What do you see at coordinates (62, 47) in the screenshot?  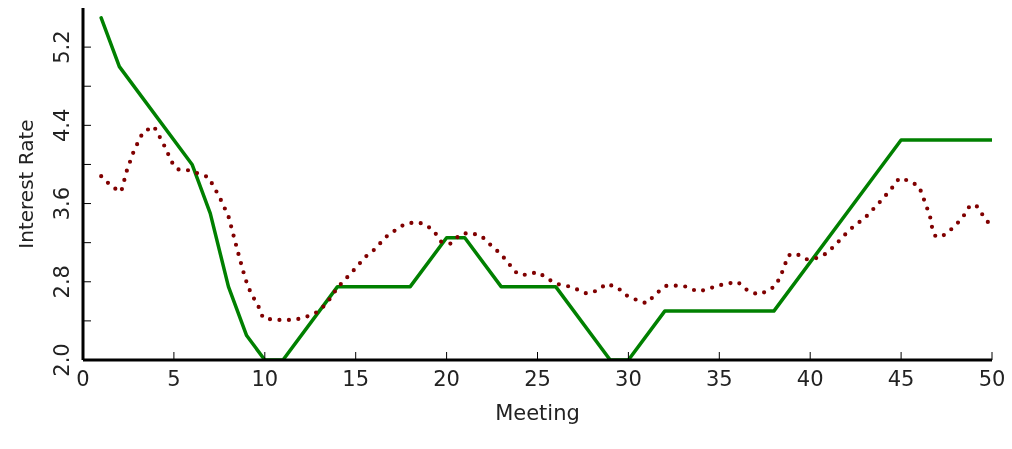 I see `y-tick-label: 5.2` at bounding box center [62, 47].